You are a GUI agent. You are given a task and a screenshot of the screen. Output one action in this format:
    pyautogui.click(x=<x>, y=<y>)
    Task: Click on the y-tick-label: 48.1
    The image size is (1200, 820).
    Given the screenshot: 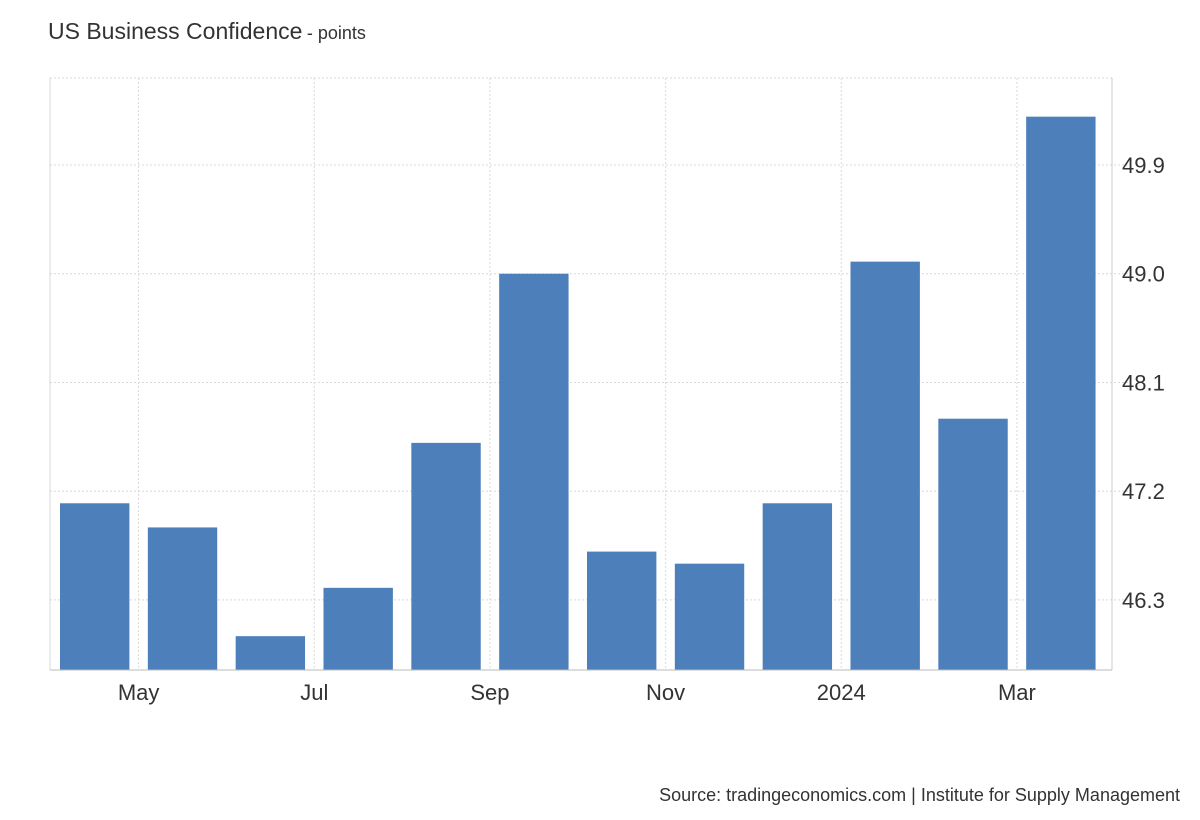 What is the action you would take?
    pyautogui.click(x=1143, y=382)
    